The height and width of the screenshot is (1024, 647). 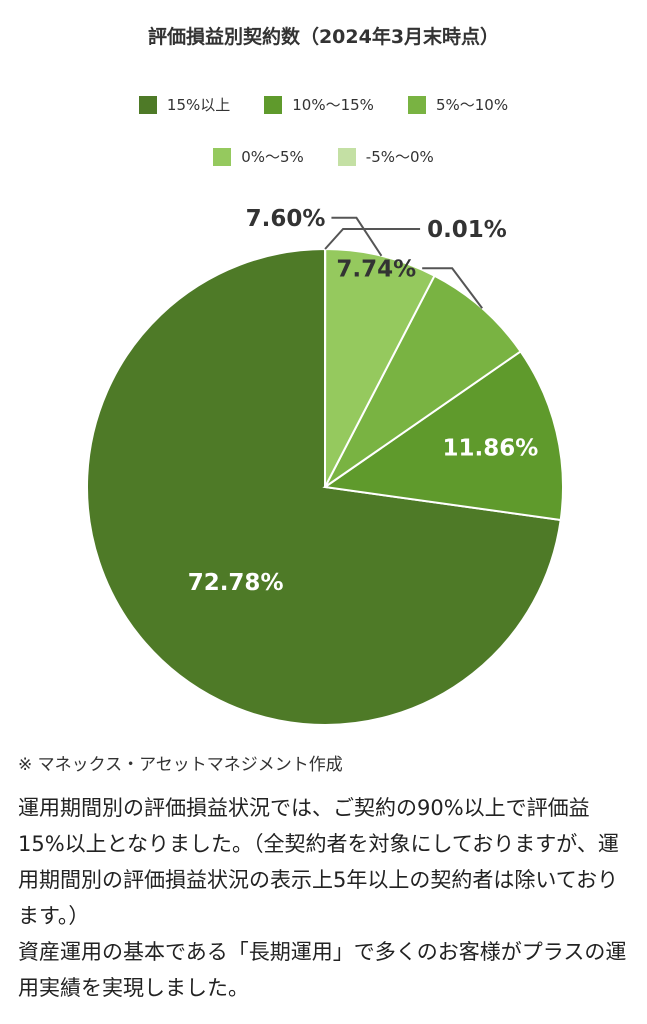 I want to click on leader-lines, so click(x=403, y=262).